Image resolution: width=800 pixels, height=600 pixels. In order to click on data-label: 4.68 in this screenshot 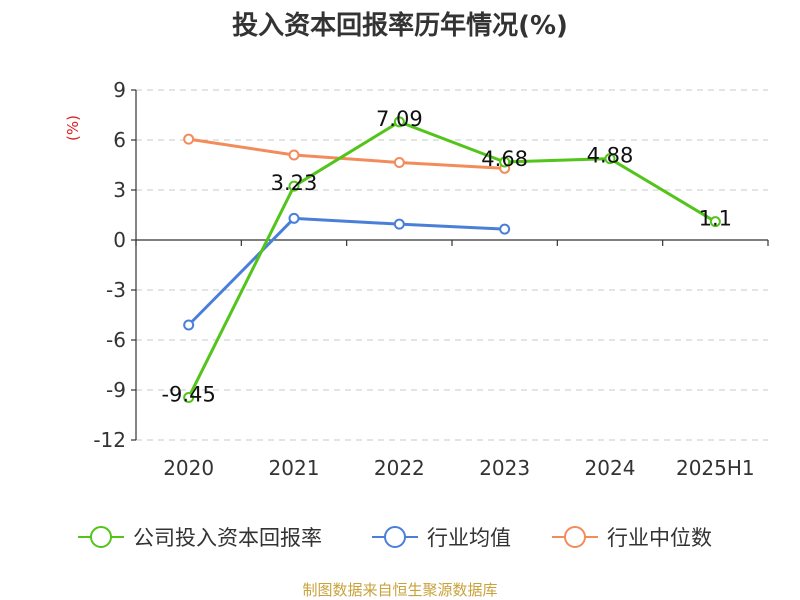, I will do `click(504, 159)`.